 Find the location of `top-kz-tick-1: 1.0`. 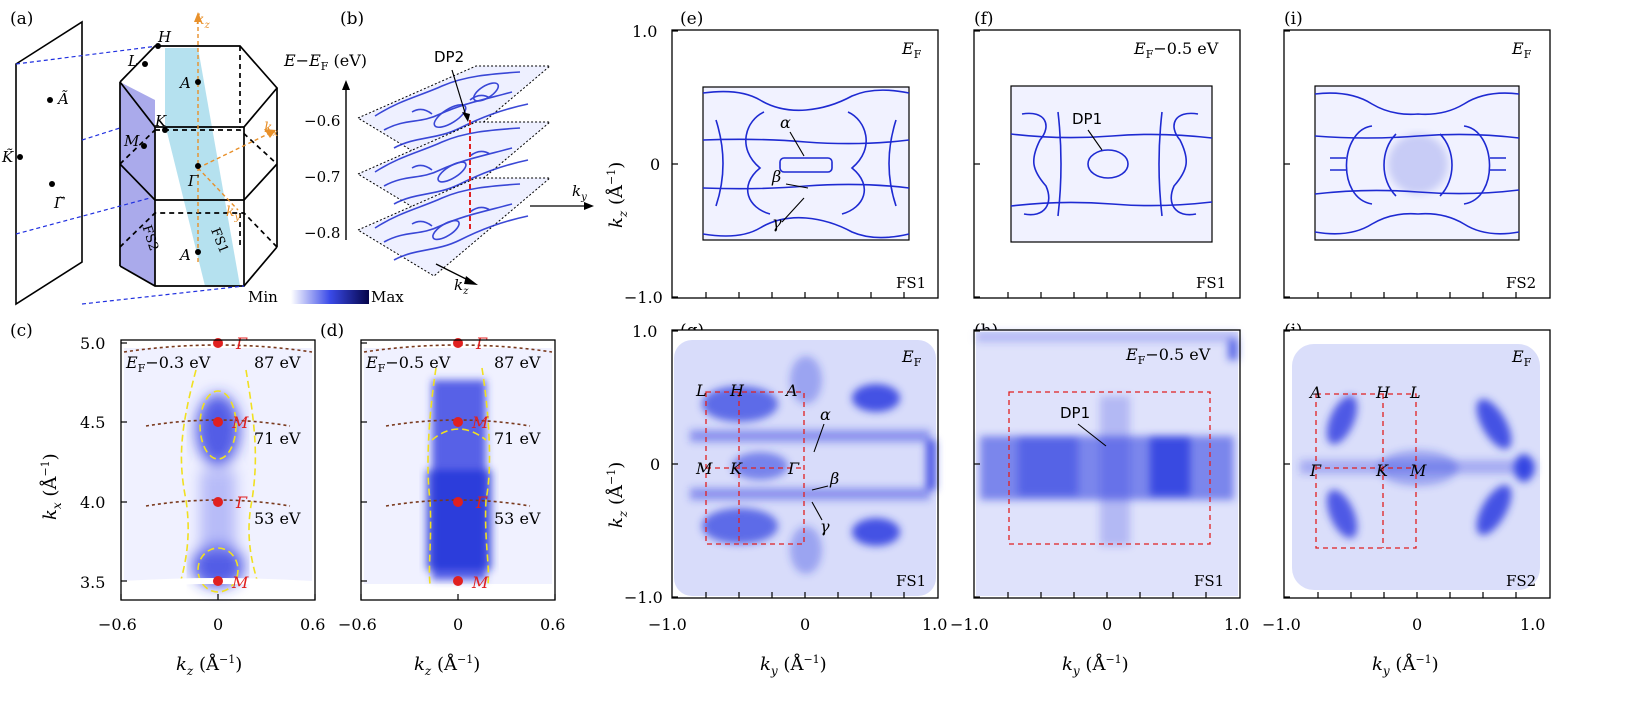

top-kz-tick-1: 1.0 is located at coordinates (644, 31).